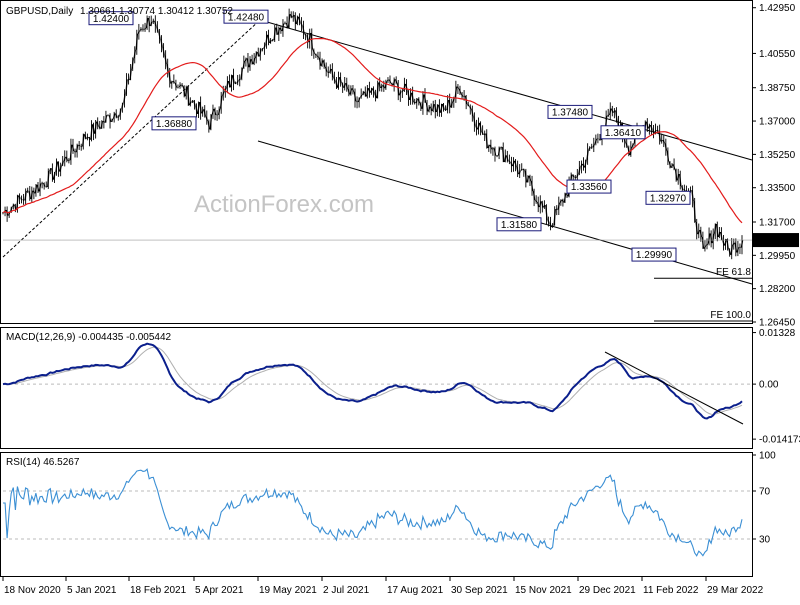 This screenshot has height=605, width=800. Describe the element at coordinates (703, 294) in the screenshot. I see `fib-levels: FE 61.8 FE 100.0` at that location.